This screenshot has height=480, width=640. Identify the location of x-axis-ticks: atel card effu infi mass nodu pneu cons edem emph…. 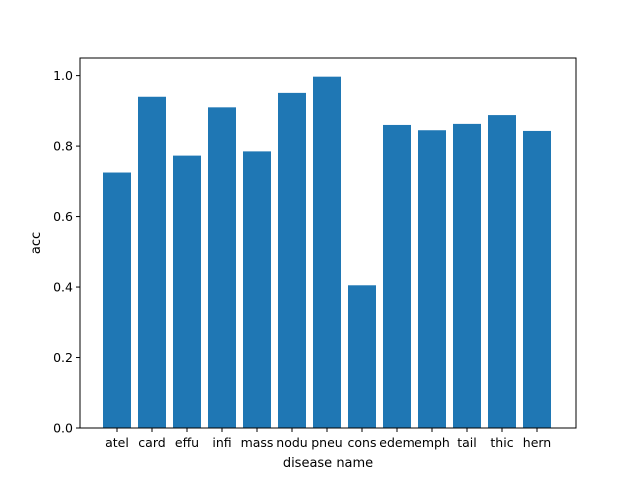
(328, 439).